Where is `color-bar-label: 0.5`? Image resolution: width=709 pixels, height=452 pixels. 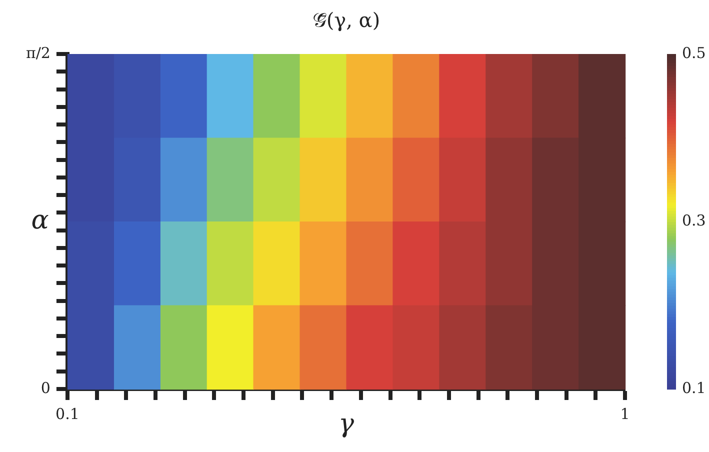
color-bar-label: 0.5 is located at coordinates (694, 53).